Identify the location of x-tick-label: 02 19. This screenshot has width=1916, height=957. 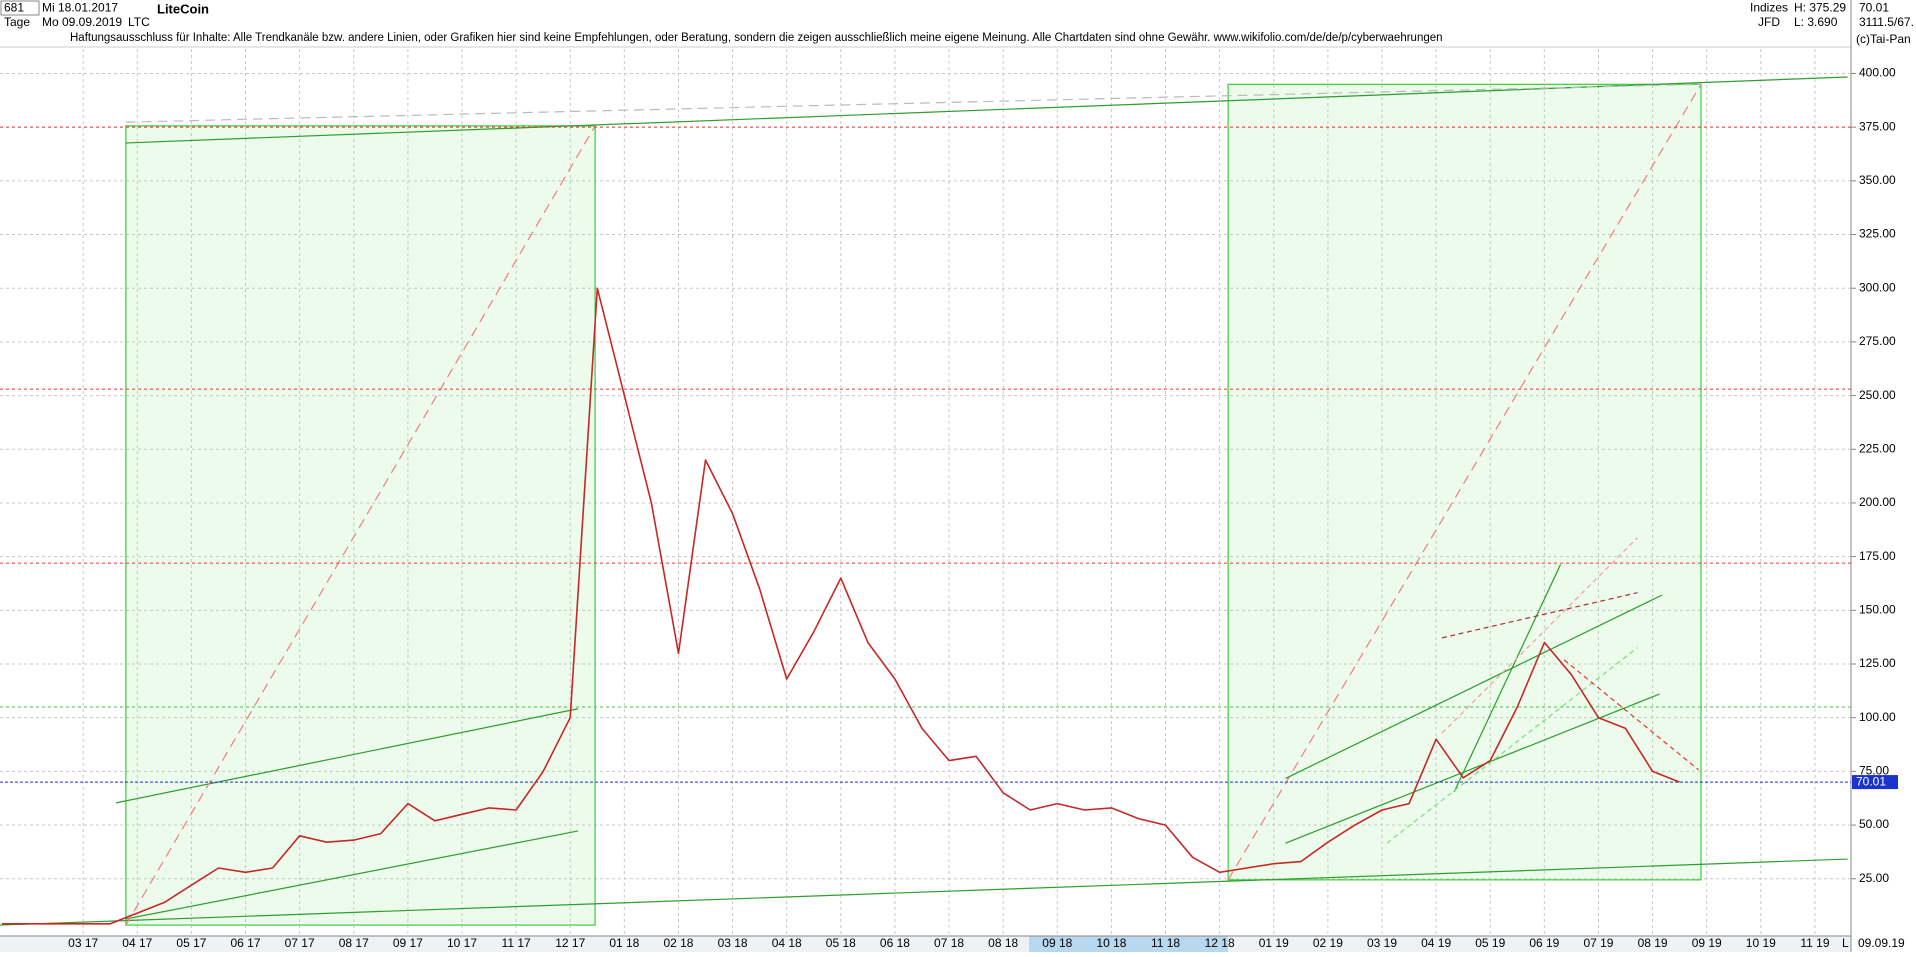
(1328, 943).